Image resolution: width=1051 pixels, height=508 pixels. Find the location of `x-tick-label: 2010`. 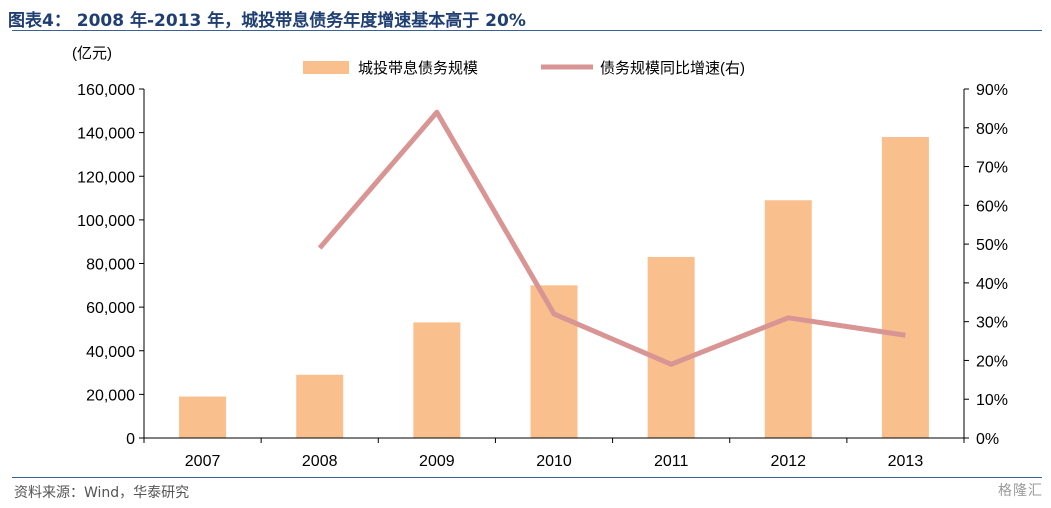

x-tick-label: 2010 is located at coordinates (554, 461).